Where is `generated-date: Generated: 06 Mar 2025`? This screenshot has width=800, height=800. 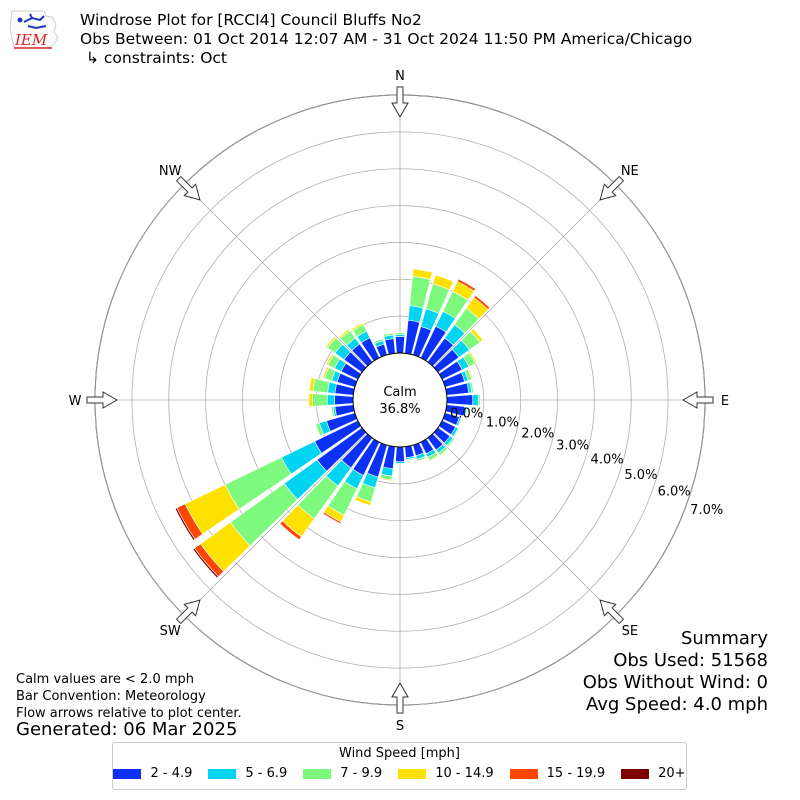 generated-date: Generated: 06 Mar 2025 is located at coordinates (127, 729).